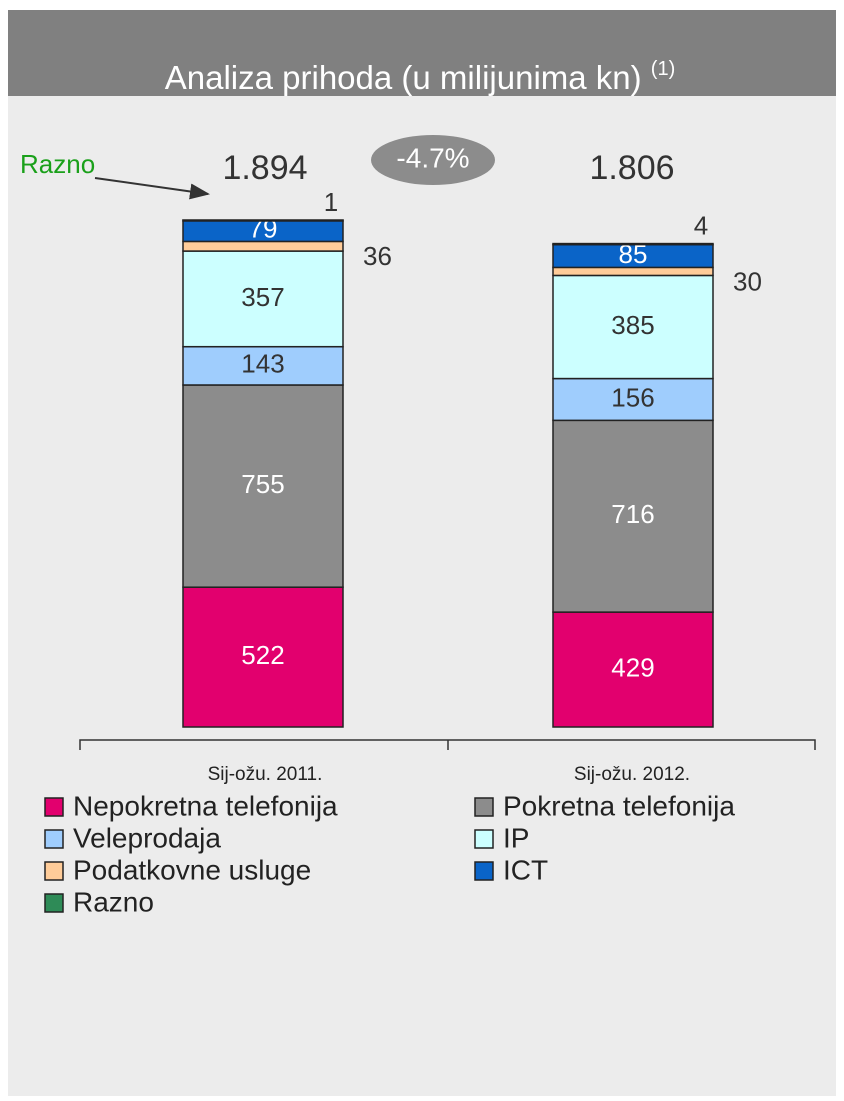 This screenshot has width=844, height=1101. What do you see at coordinates (663, 69) in the screenshot?
I see `title-note: (1)` at bounding box center [663, 69].